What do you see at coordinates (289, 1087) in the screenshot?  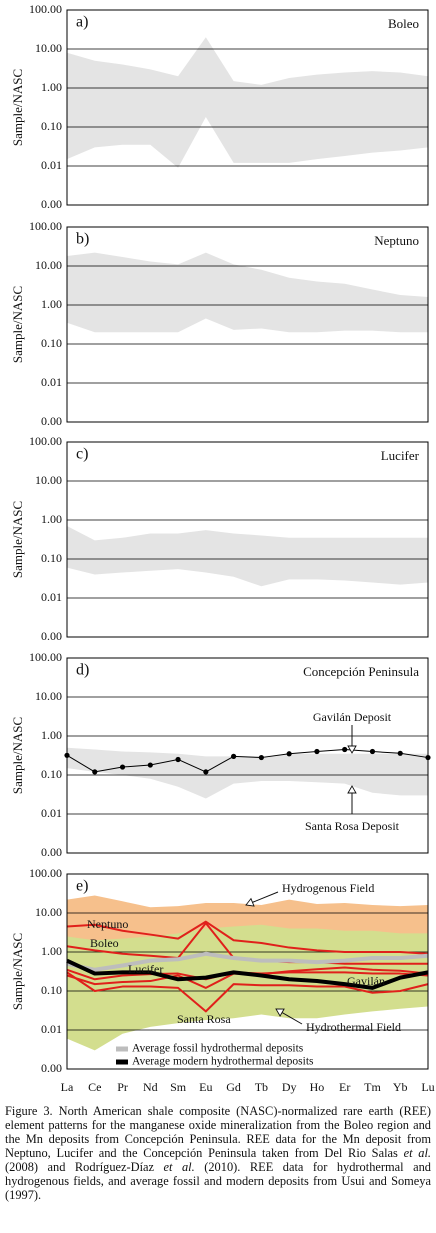 I see `x-tick-label: Dy` at bounding box center [289, 1087].